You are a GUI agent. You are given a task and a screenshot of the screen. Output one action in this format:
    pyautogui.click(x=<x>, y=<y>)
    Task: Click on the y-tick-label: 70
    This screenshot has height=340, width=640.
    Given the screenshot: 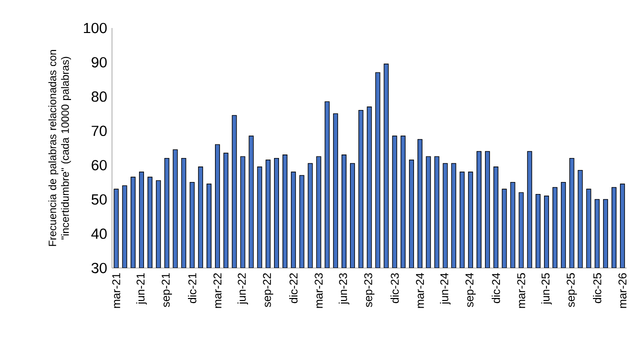 What is the action you would take?
    pyautogui.click(x=99, y=131)
    